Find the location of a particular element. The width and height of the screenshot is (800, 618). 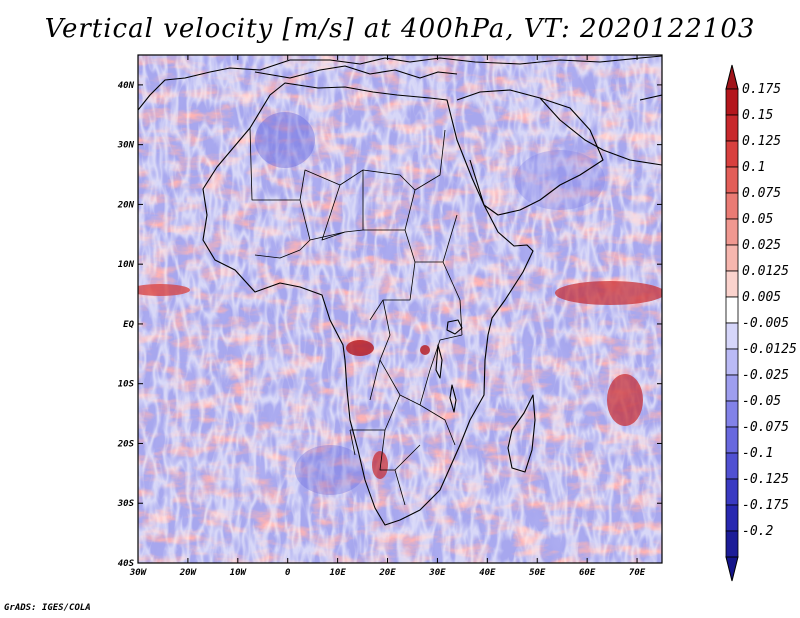

arabian-peninsula-coastline is located at coordinates (530, 152).